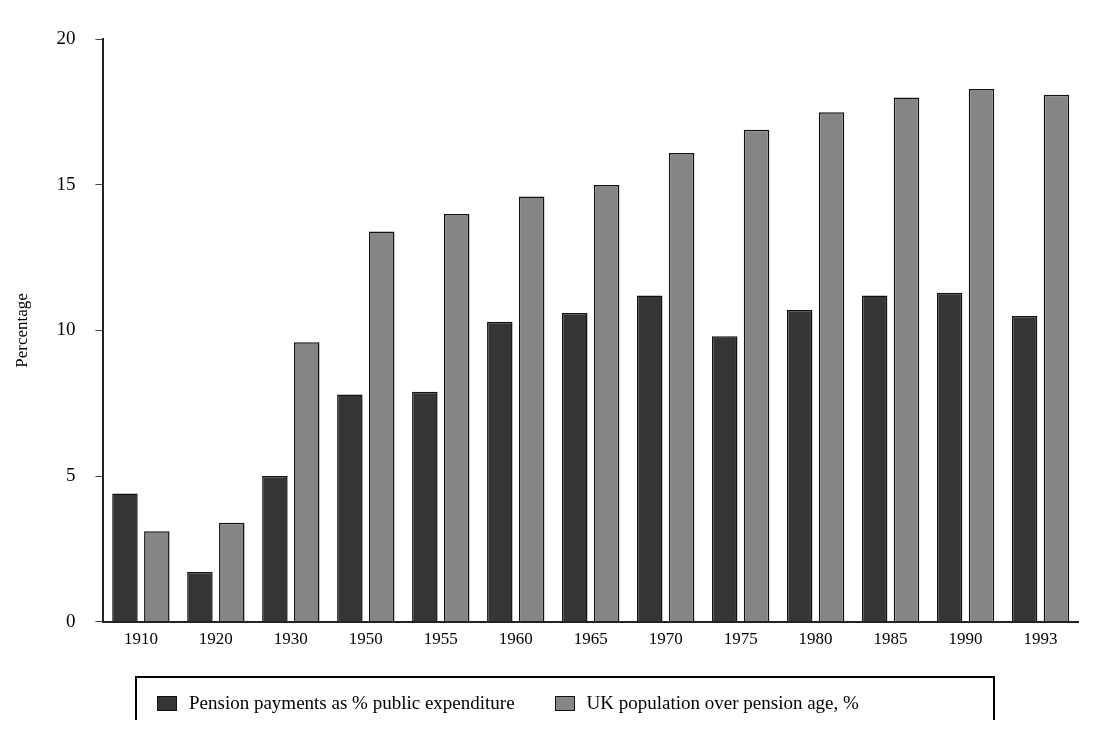  What do you see at coordinates (590, 639) in the screenshot?
I see `x-tick-label: 1965` at bounding box center [590, 639].